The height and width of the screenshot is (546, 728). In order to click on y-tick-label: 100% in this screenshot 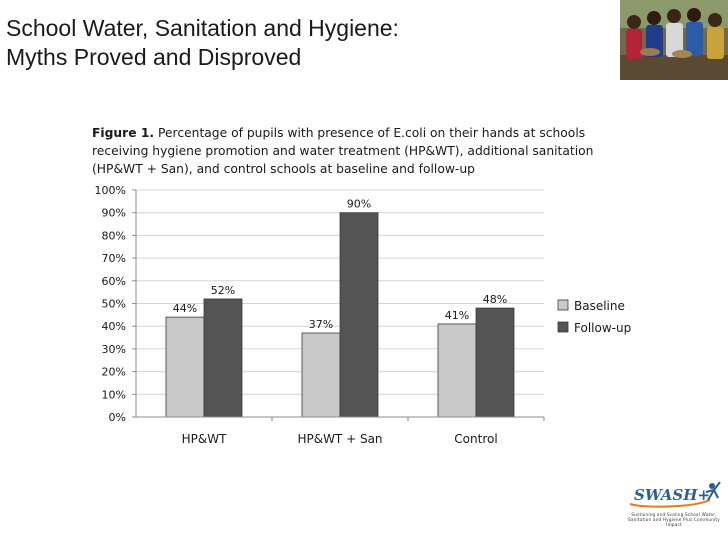, I will do `click(110, 190)`.